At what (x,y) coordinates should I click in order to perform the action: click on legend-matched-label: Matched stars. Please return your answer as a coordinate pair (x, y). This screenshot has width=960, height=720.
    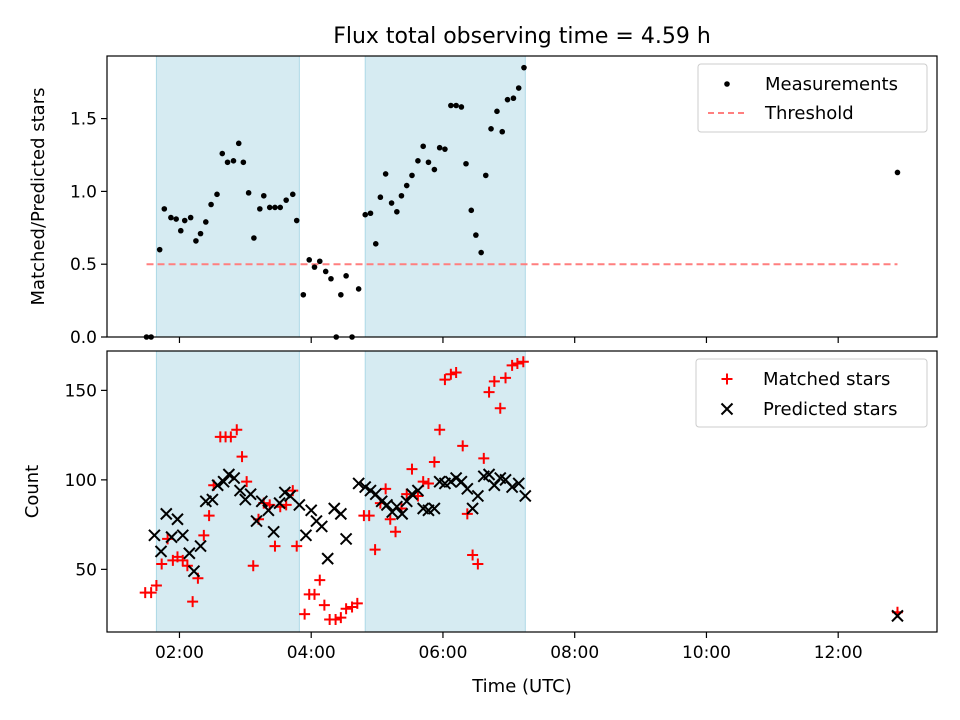
    Looking at the image, I should click on (826, 379).